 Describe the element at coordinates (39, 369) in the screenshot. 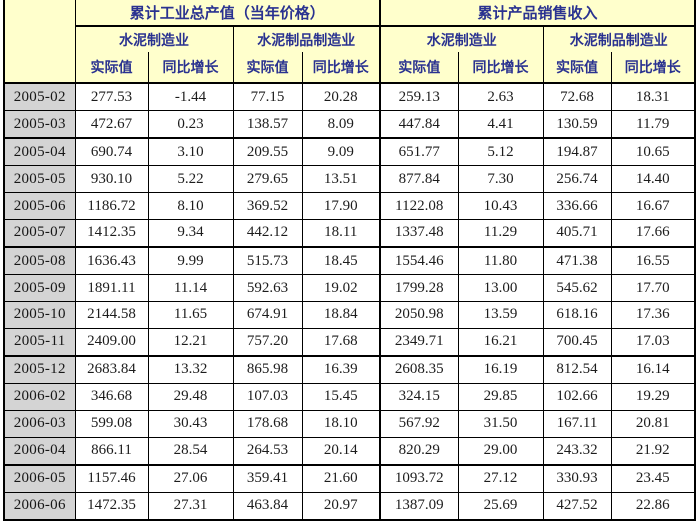

I see `period-cell: 2005-12` at that location.